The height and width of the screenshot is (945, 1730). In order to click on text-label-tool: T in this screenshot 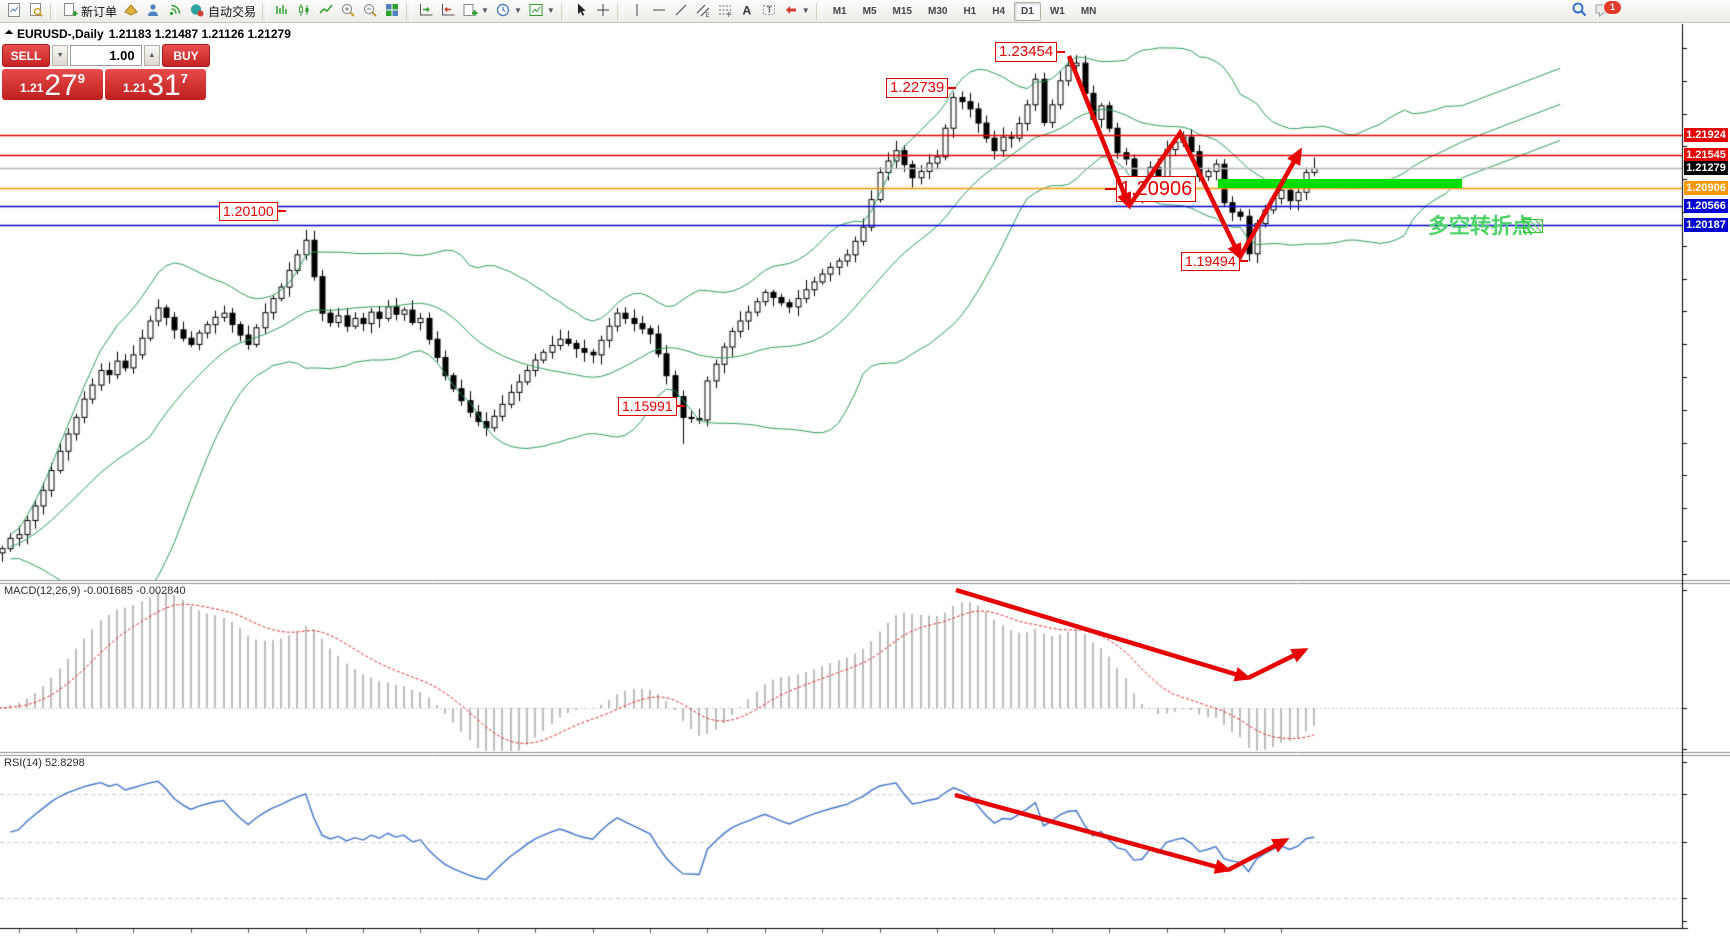, I will do `click(769, 11)`.